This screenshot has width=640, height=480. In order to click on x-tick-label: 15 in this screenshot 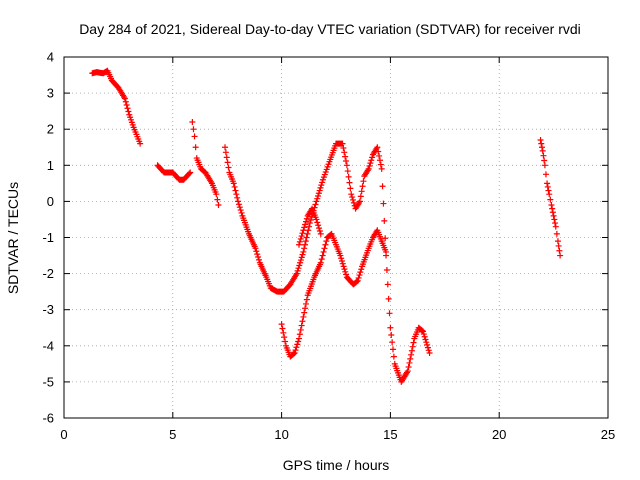, I will do `click(390, 434)`.